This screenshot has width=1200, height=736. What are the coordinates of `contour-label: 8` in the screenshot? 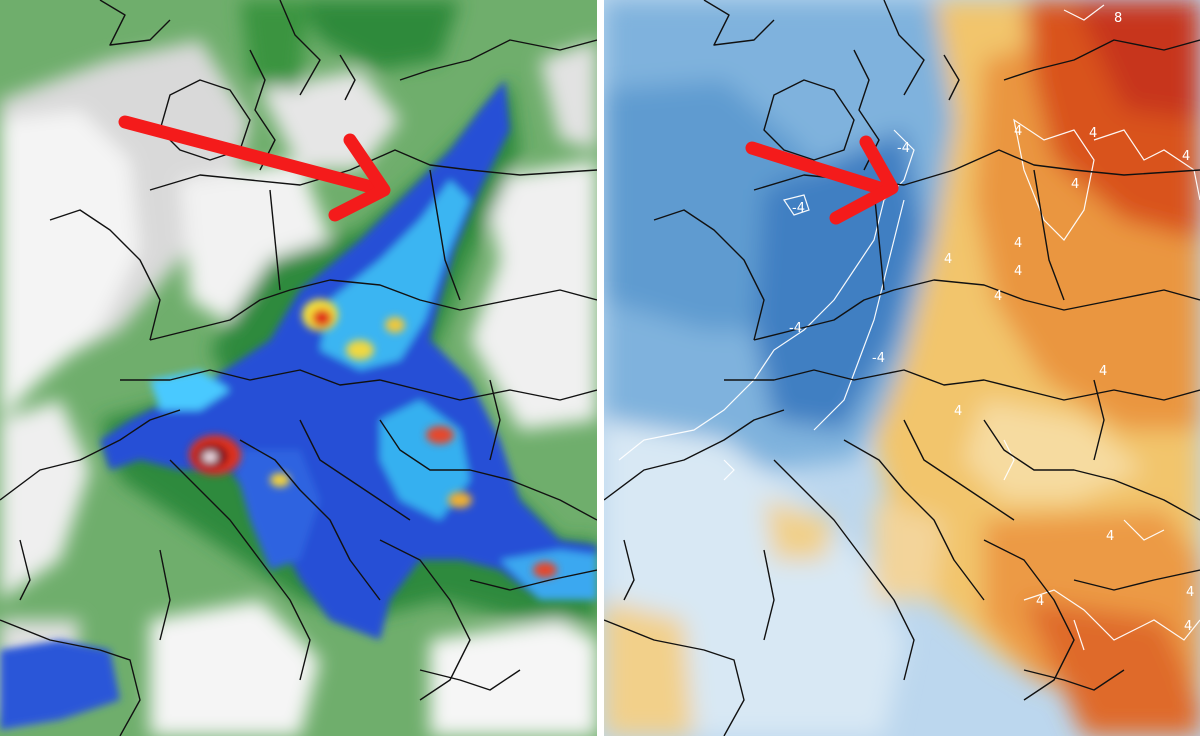 It's located at (1118, 18).